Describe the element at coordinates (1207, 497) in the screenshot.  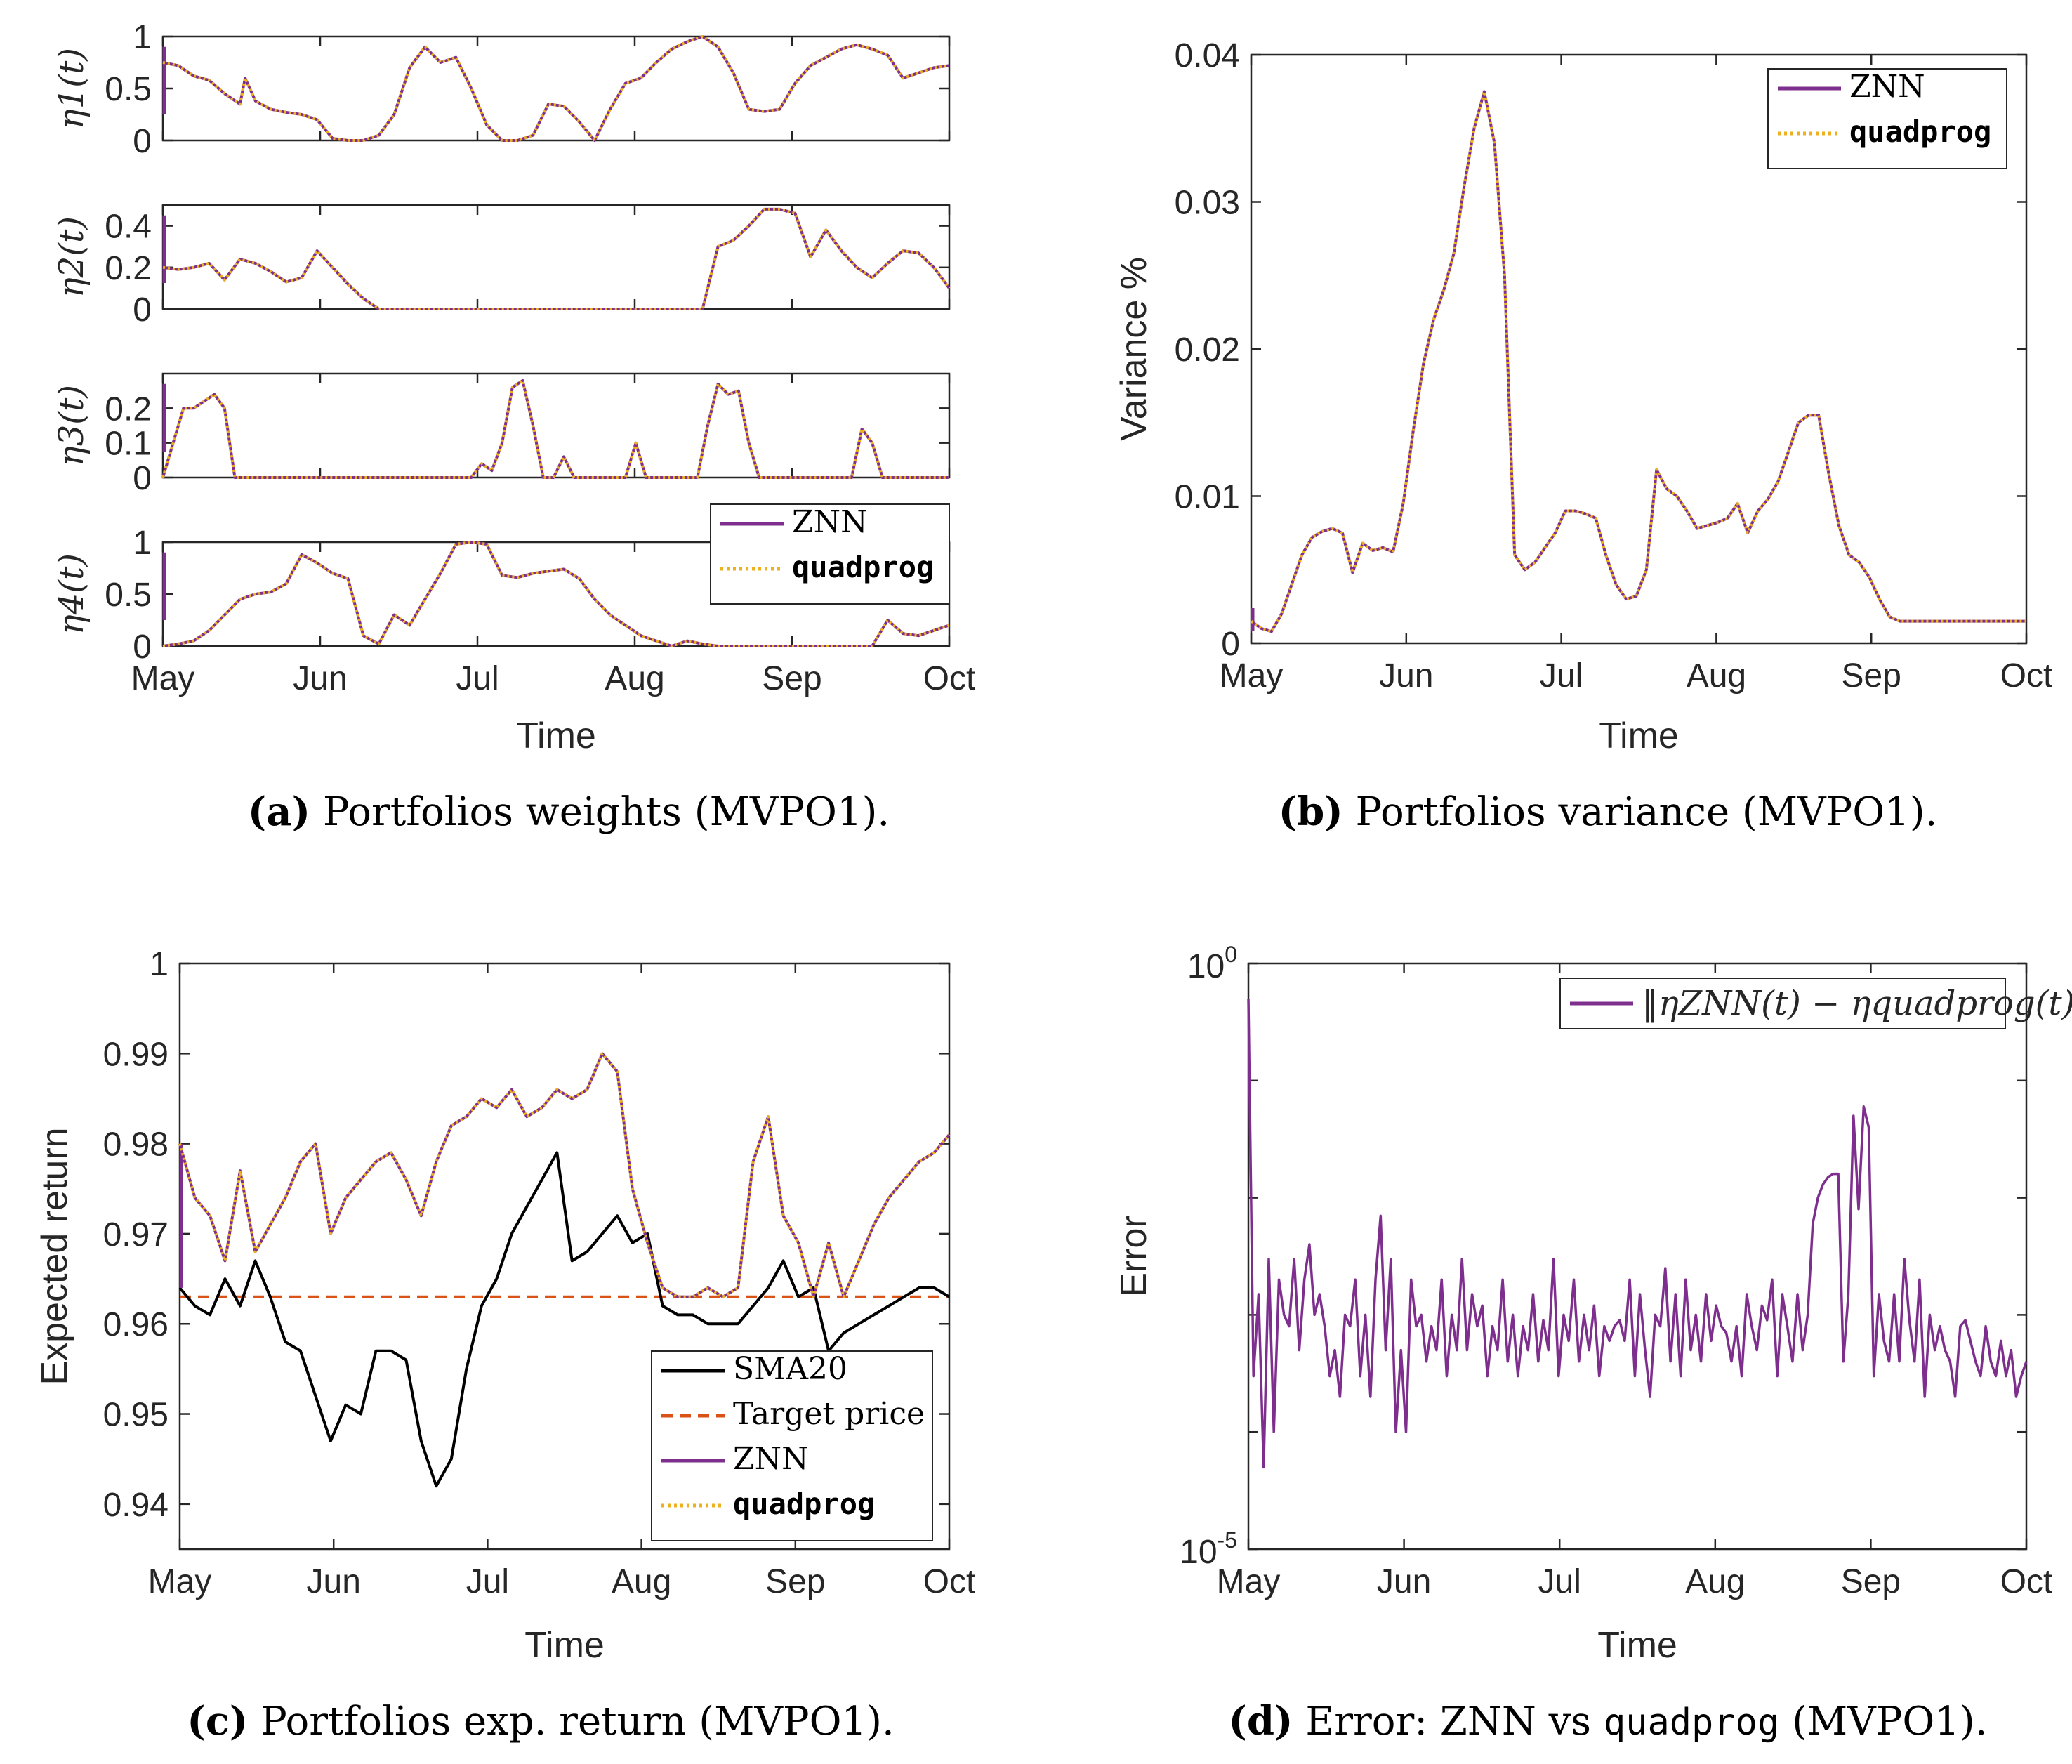
I see `b-ytick-label: 0.01` at that location.